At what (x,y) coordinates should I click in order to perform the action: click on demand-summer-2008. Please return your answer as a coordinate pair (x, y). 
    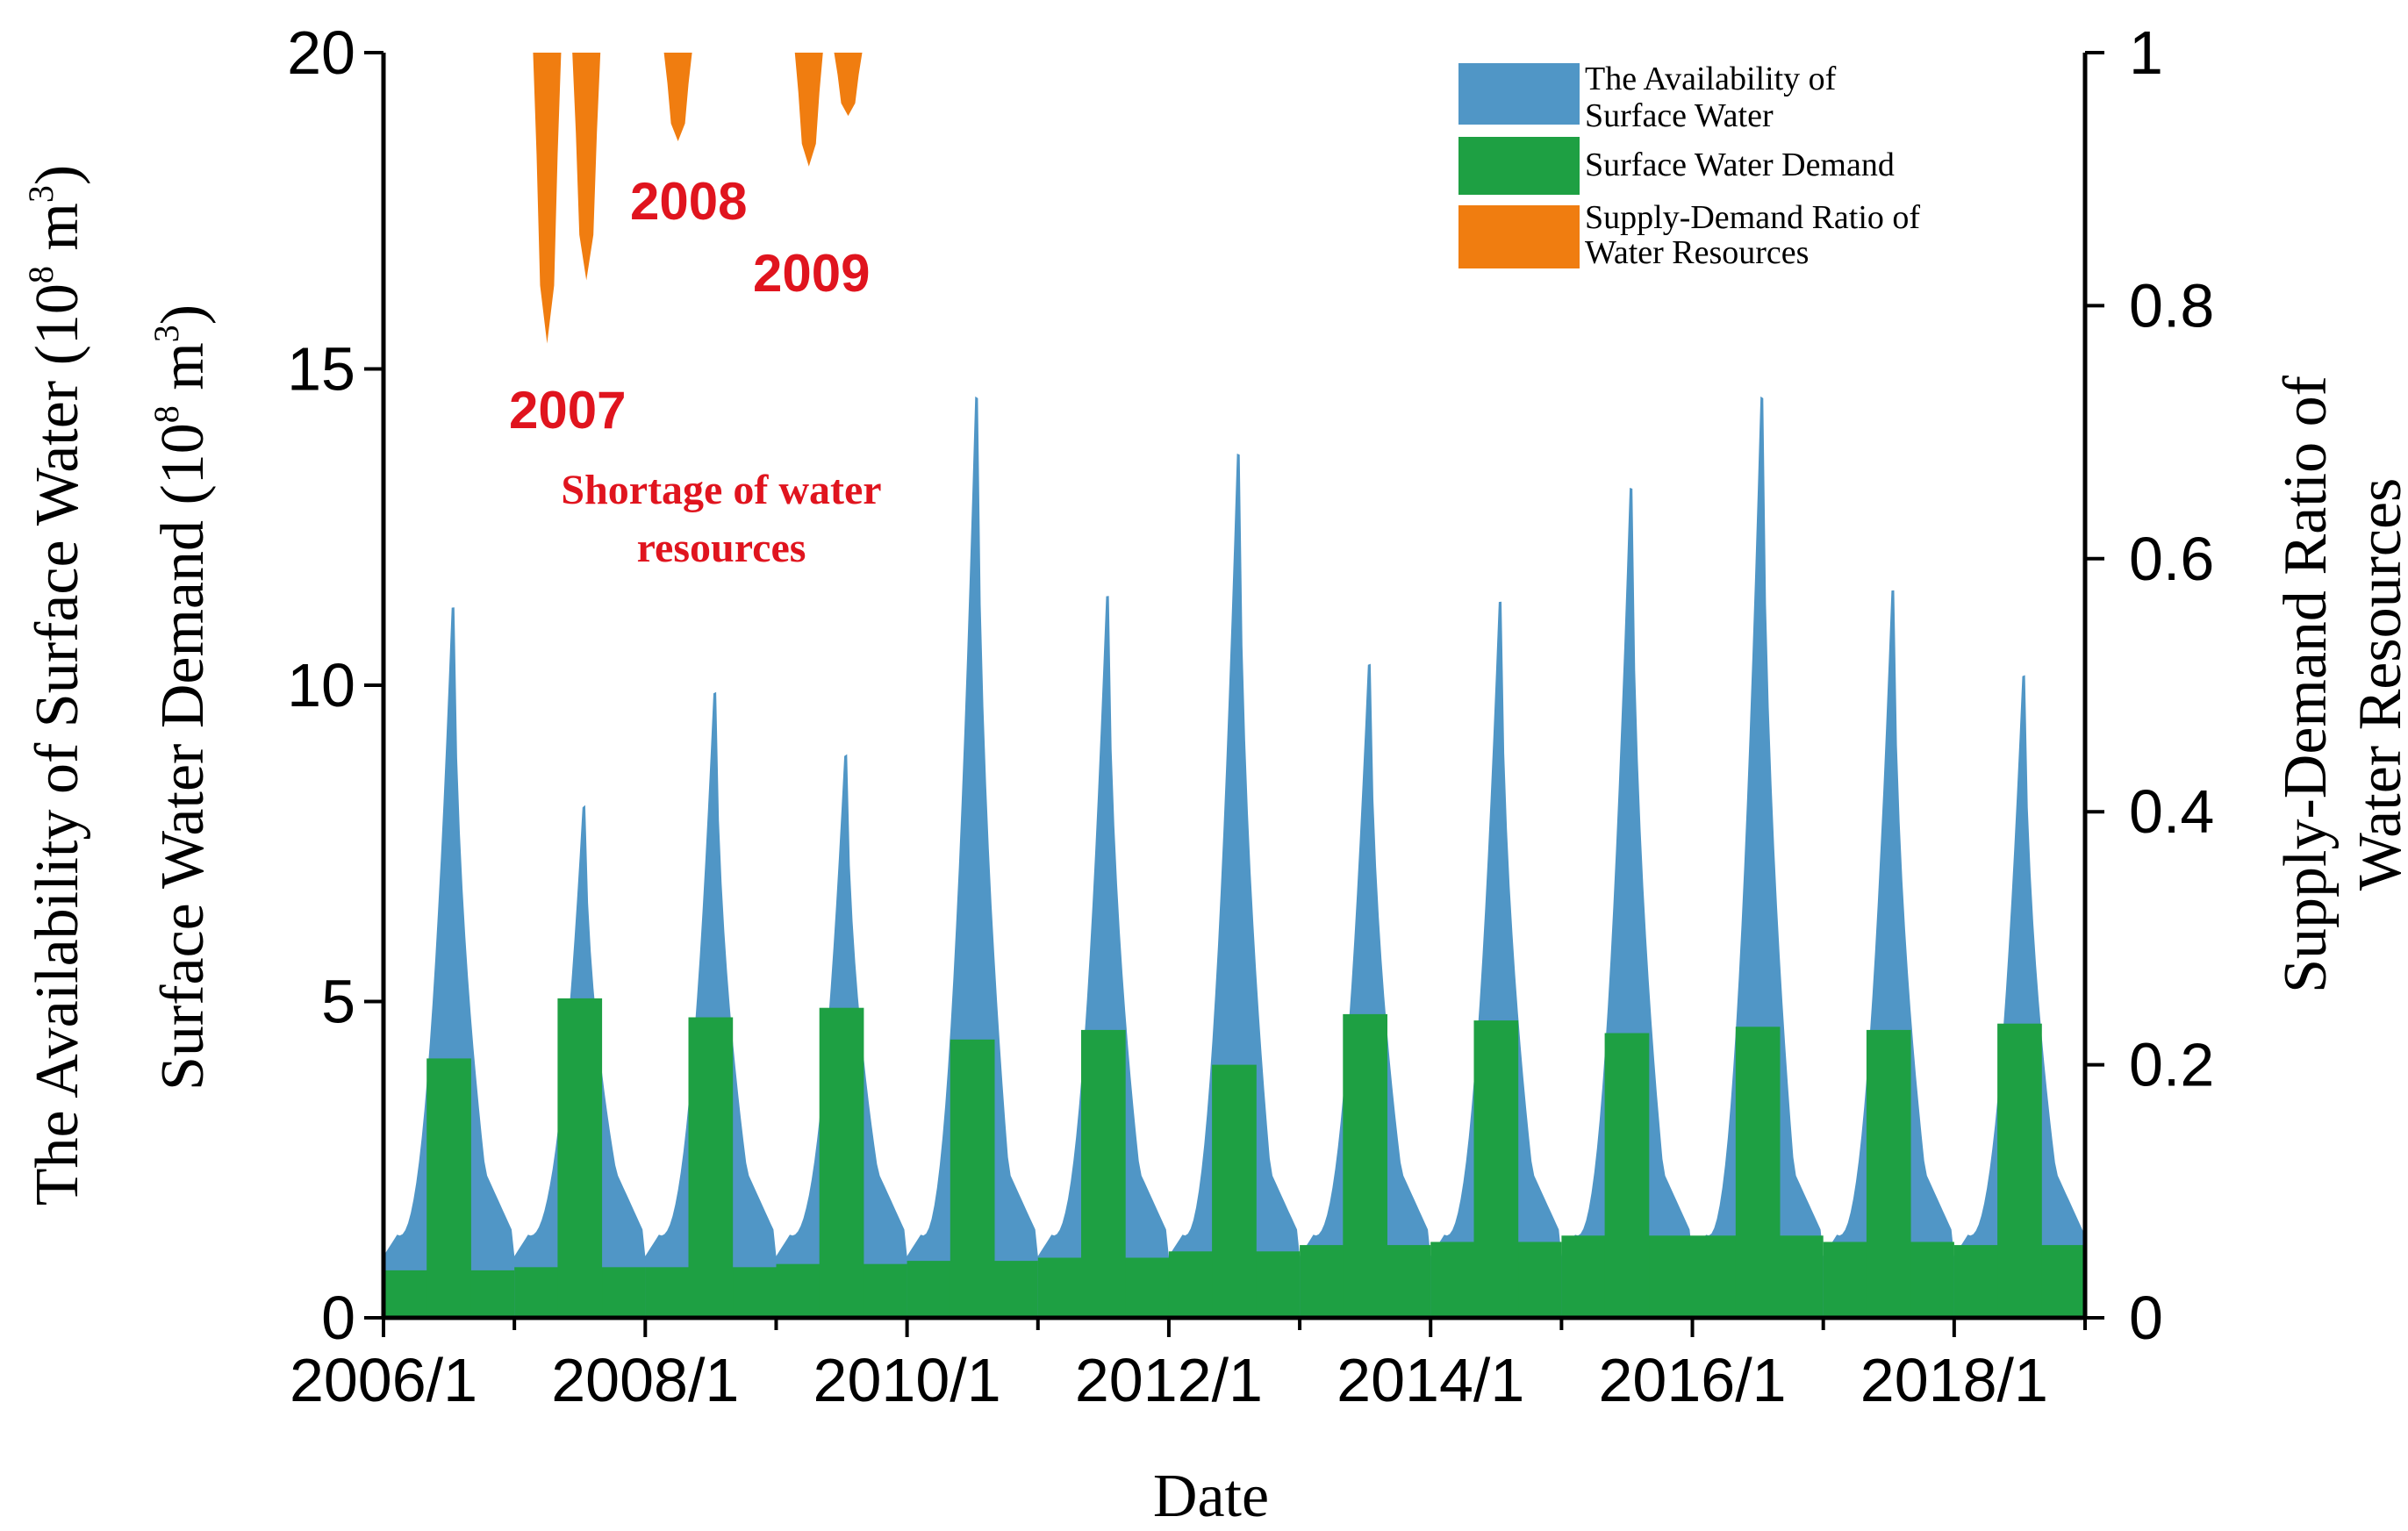
    Looking at the image, I should click on (711, 1167).